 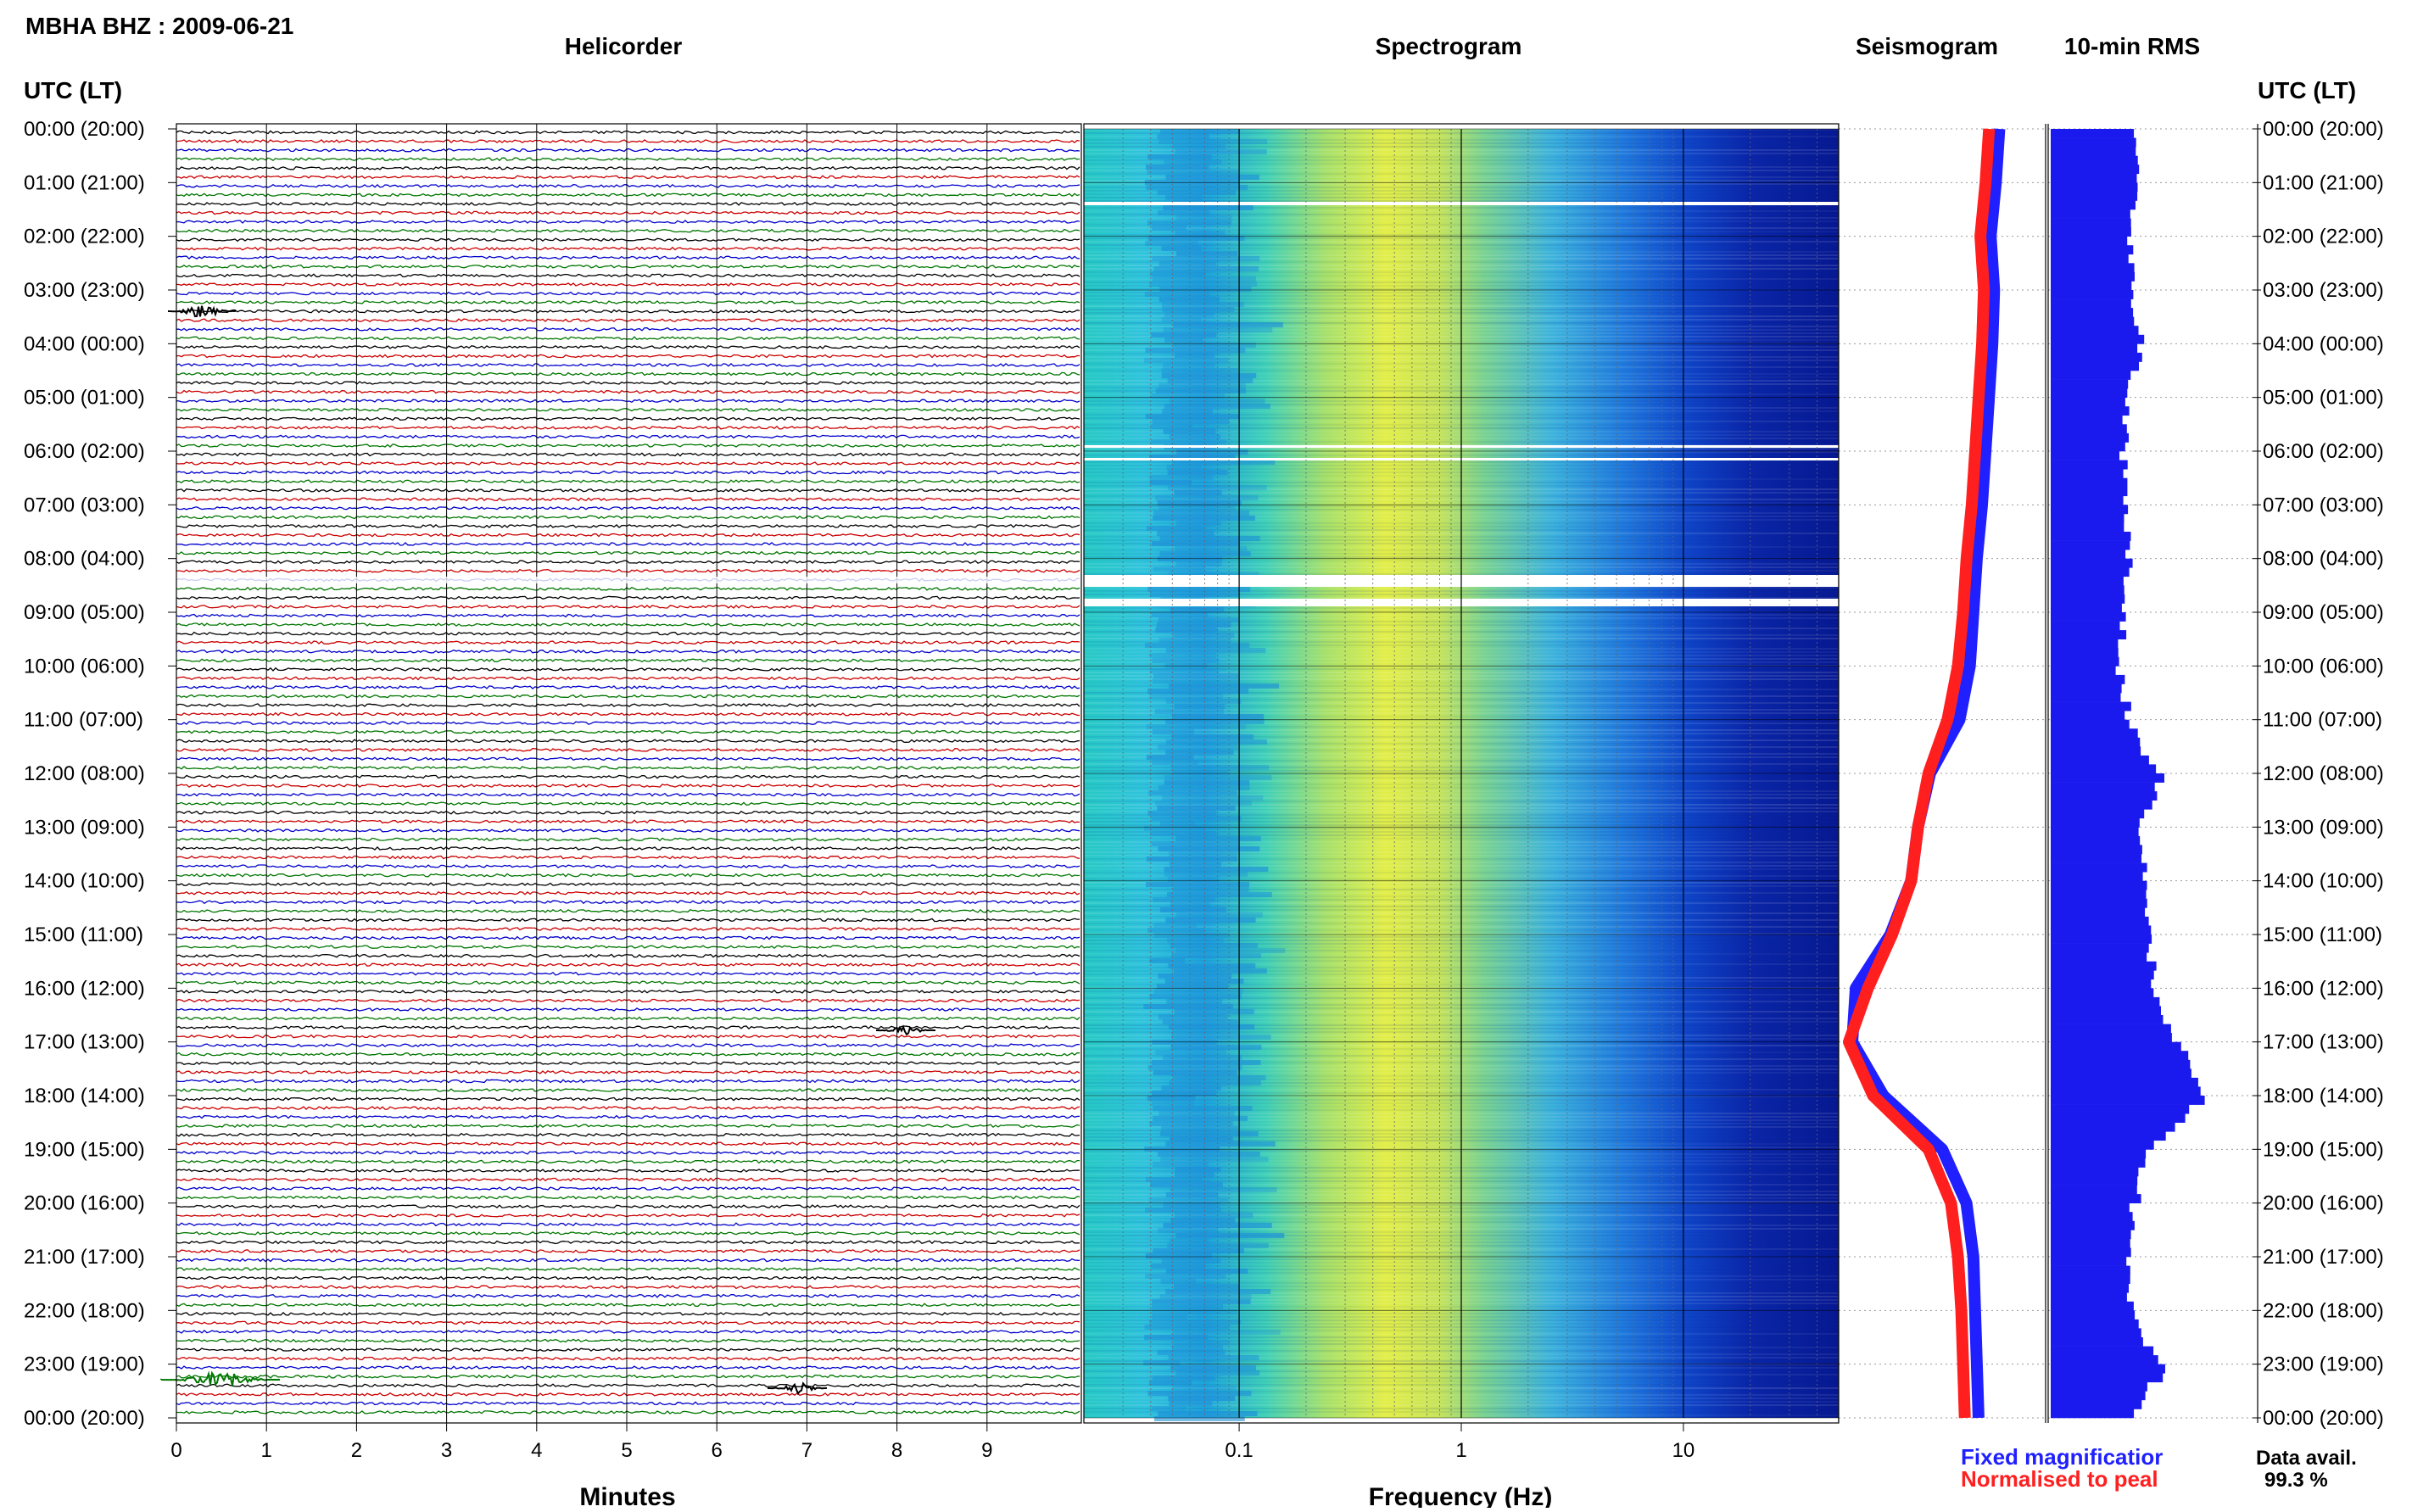 What do you see at coordinates (2323, 559) in the screenshot?
I see `time-label-right: 08:00 (04:00)` at bounding box center [2323, 559].